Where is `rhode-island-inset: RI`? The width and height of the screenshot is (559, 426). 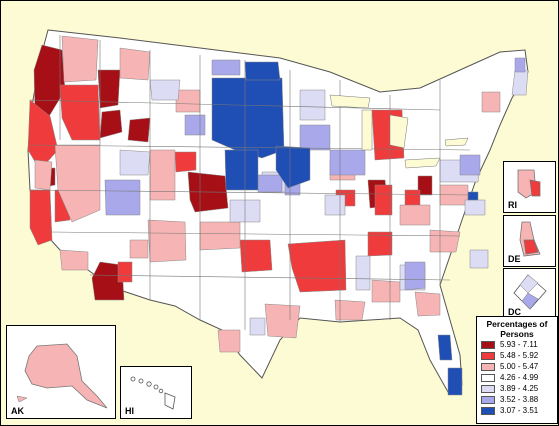
rhode-island-inset: RI is located at coordinates (529, 187).